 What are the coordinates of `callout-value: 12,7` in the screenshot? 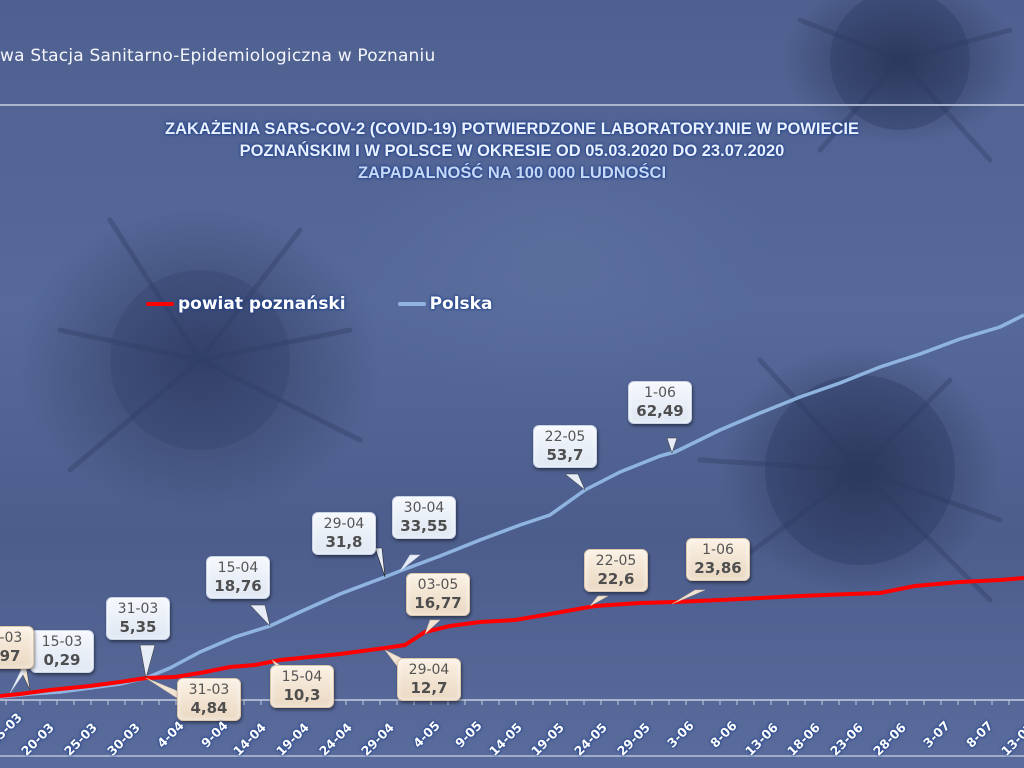 It's located at (429, 688).